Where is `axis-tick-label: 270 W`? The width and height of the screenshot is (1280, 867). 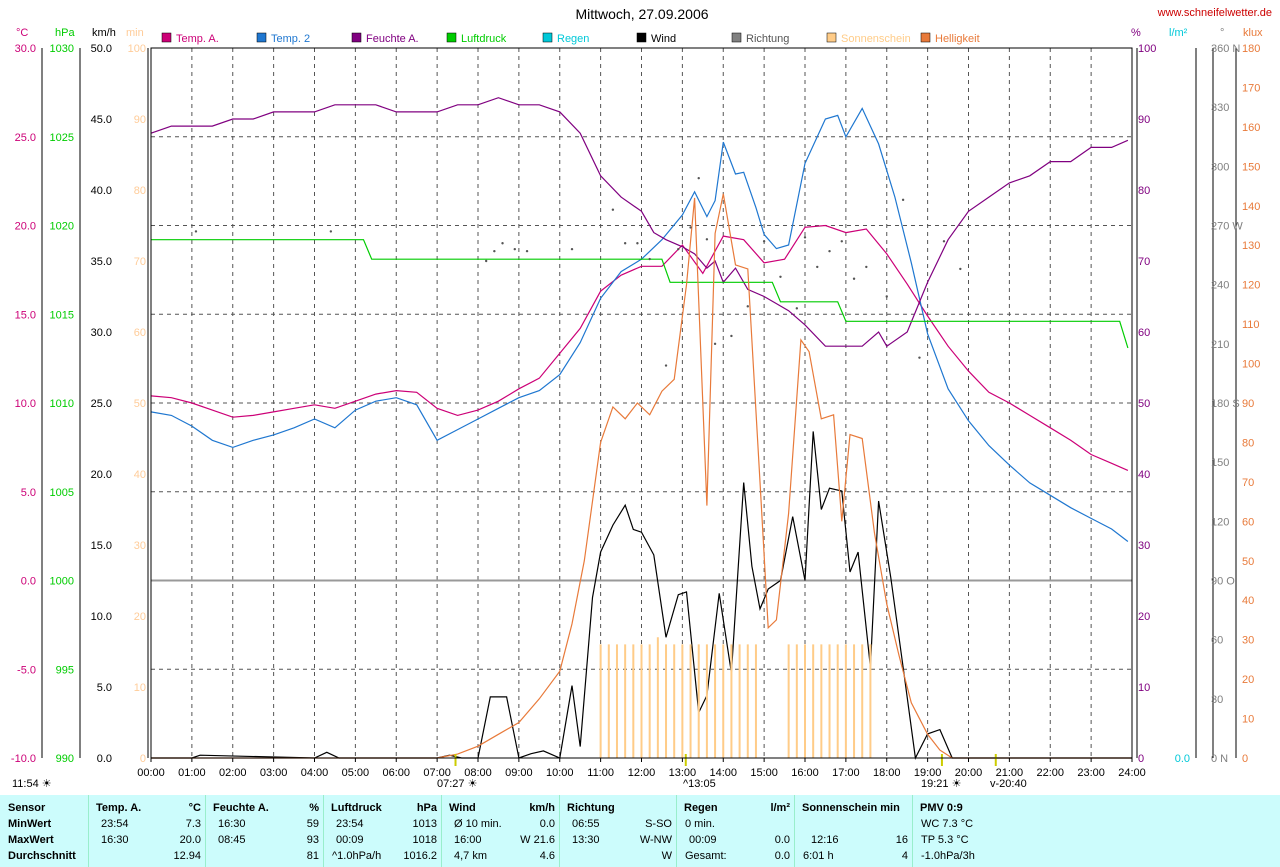 axis-tick-label: 270 W is located at coordinates (1227, 227).